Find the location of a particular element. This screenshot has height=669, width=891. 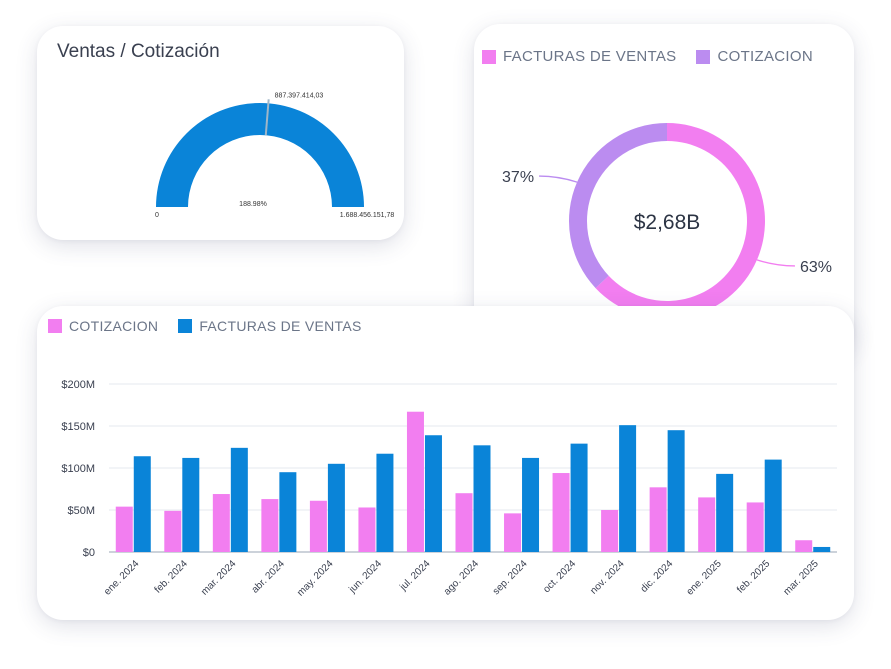

x-tick-label: mar. 2025 is located at coordinates (802, 578).